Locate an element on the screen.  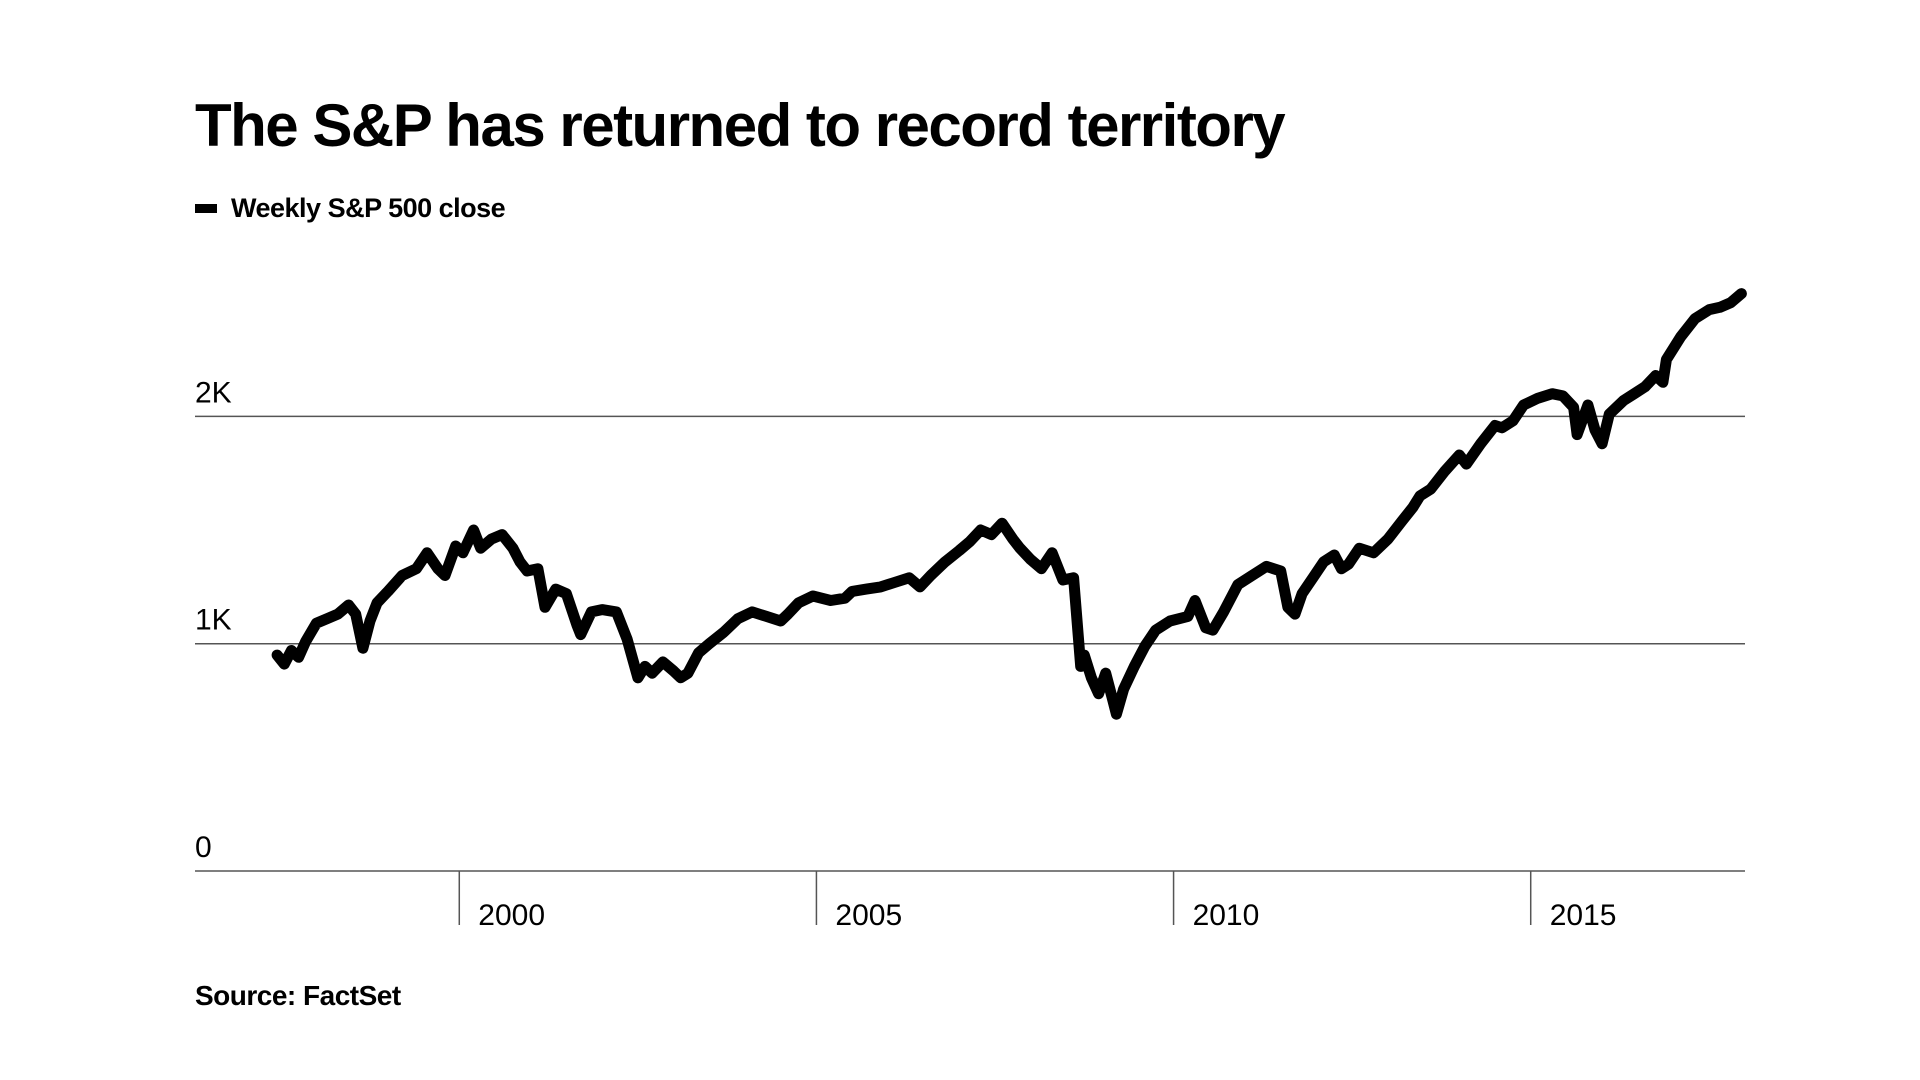
x-tick-label: 2000 is located at coordinates (511, 915).